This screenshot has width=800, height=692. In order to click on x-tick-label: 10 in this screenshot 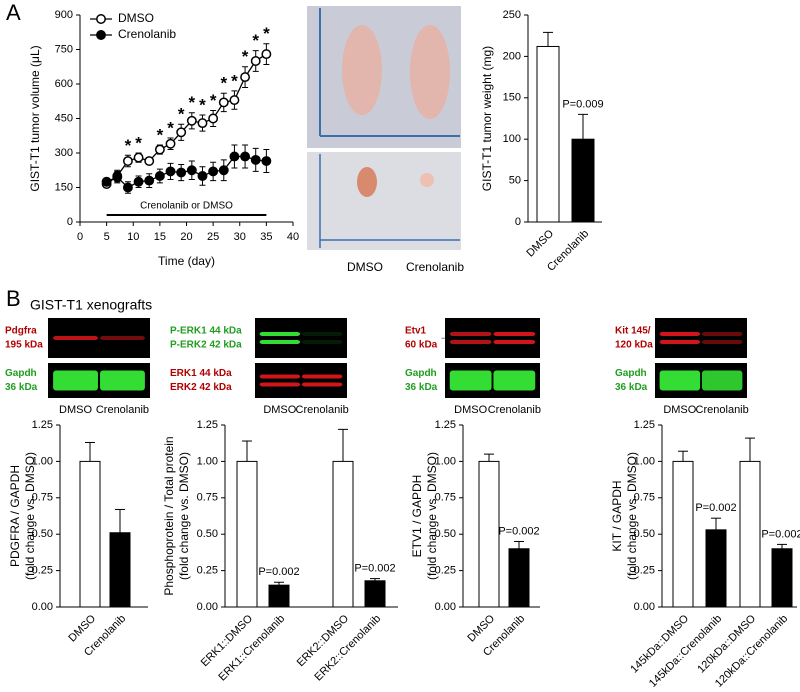, I will do `click(133, 237)`.